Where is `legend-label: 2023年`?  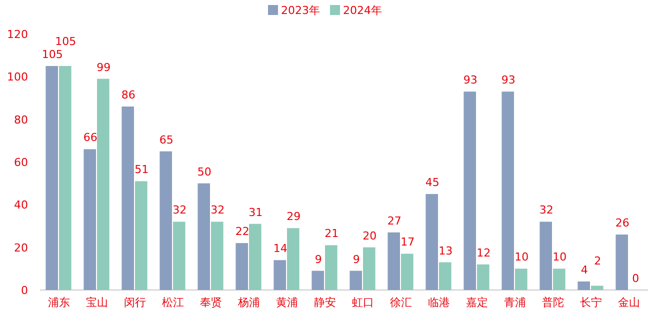
legend-label: 2023年 is located at coordinates (300, 10).